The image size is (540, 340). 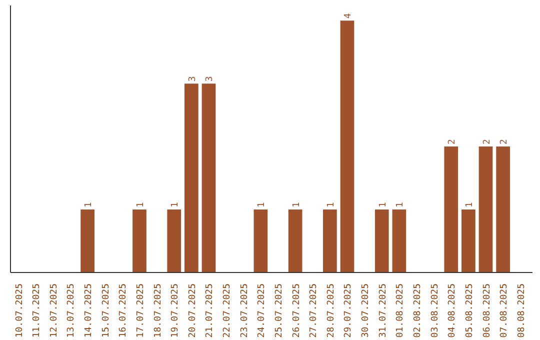 What do you see at coordinates (227, 310) in the screenshot?
I see `x-tick-label: 22.07.2025` at bounding box center [227, 310].